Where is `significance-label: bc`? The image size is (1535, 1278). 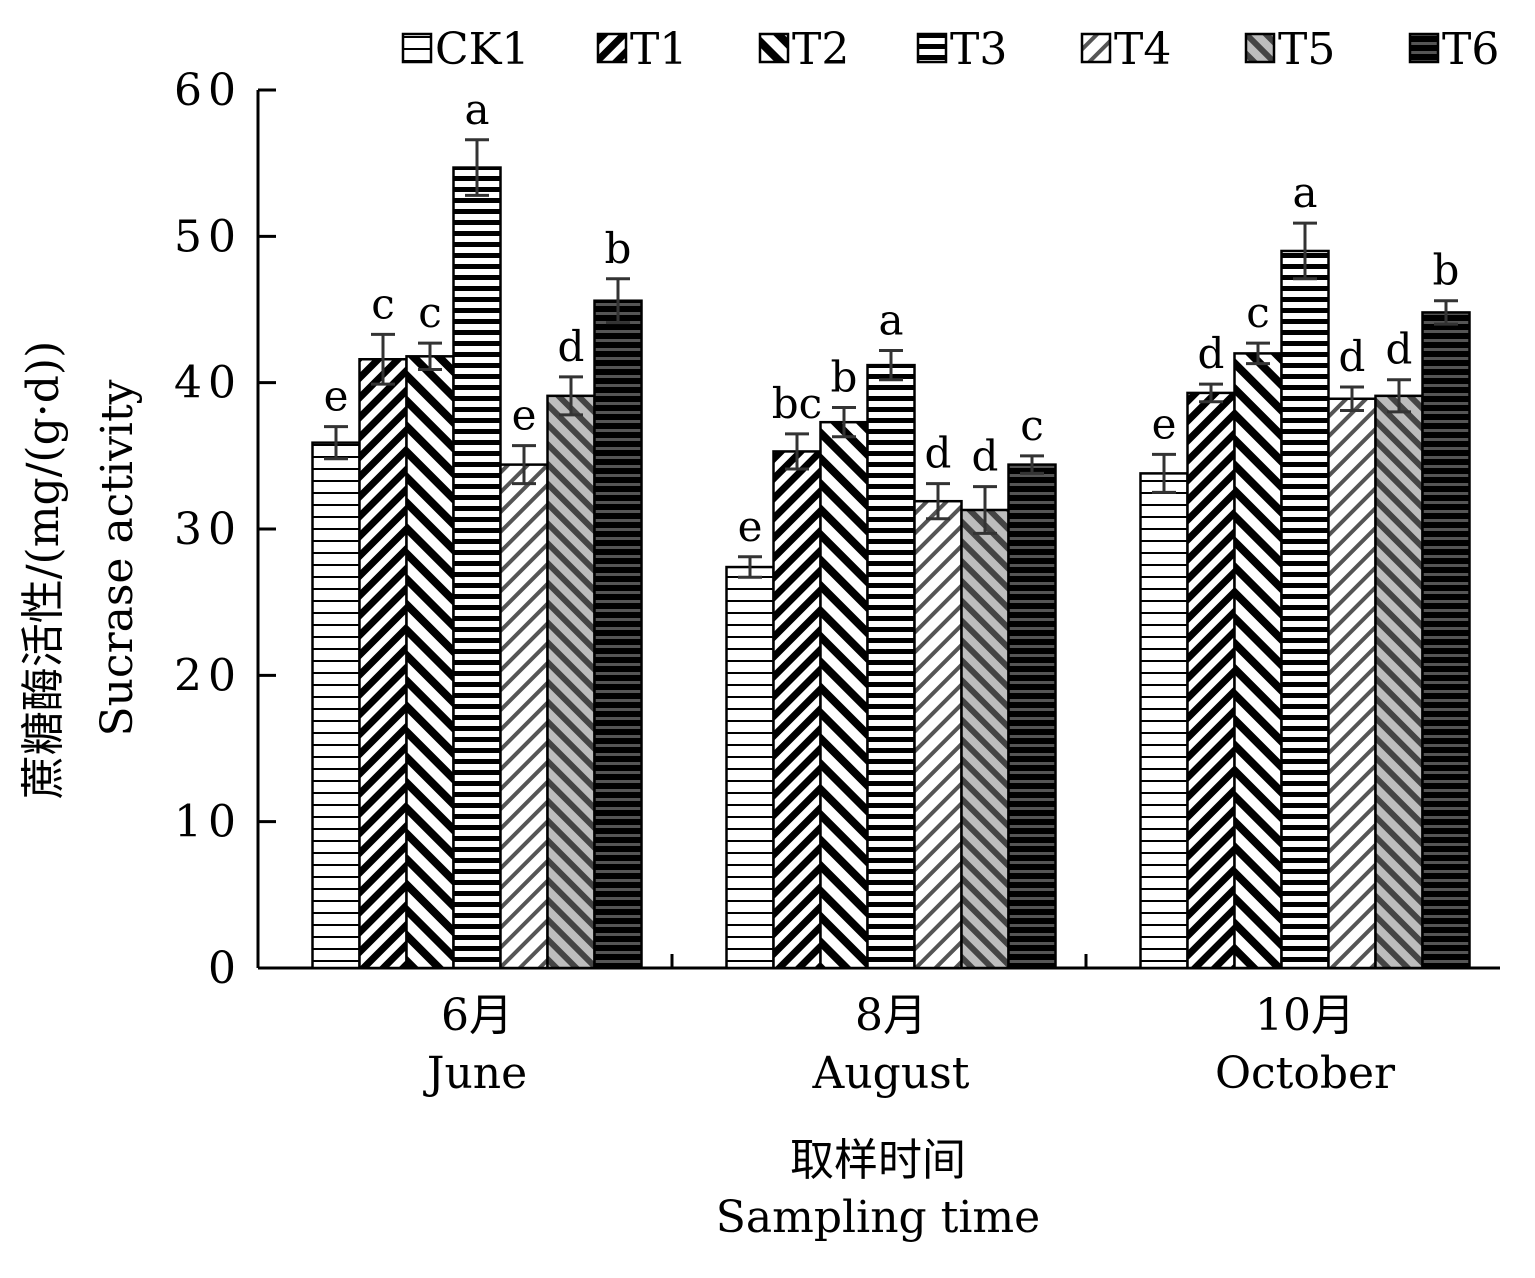 significance-label: bc is located at coordinates (797, 403).